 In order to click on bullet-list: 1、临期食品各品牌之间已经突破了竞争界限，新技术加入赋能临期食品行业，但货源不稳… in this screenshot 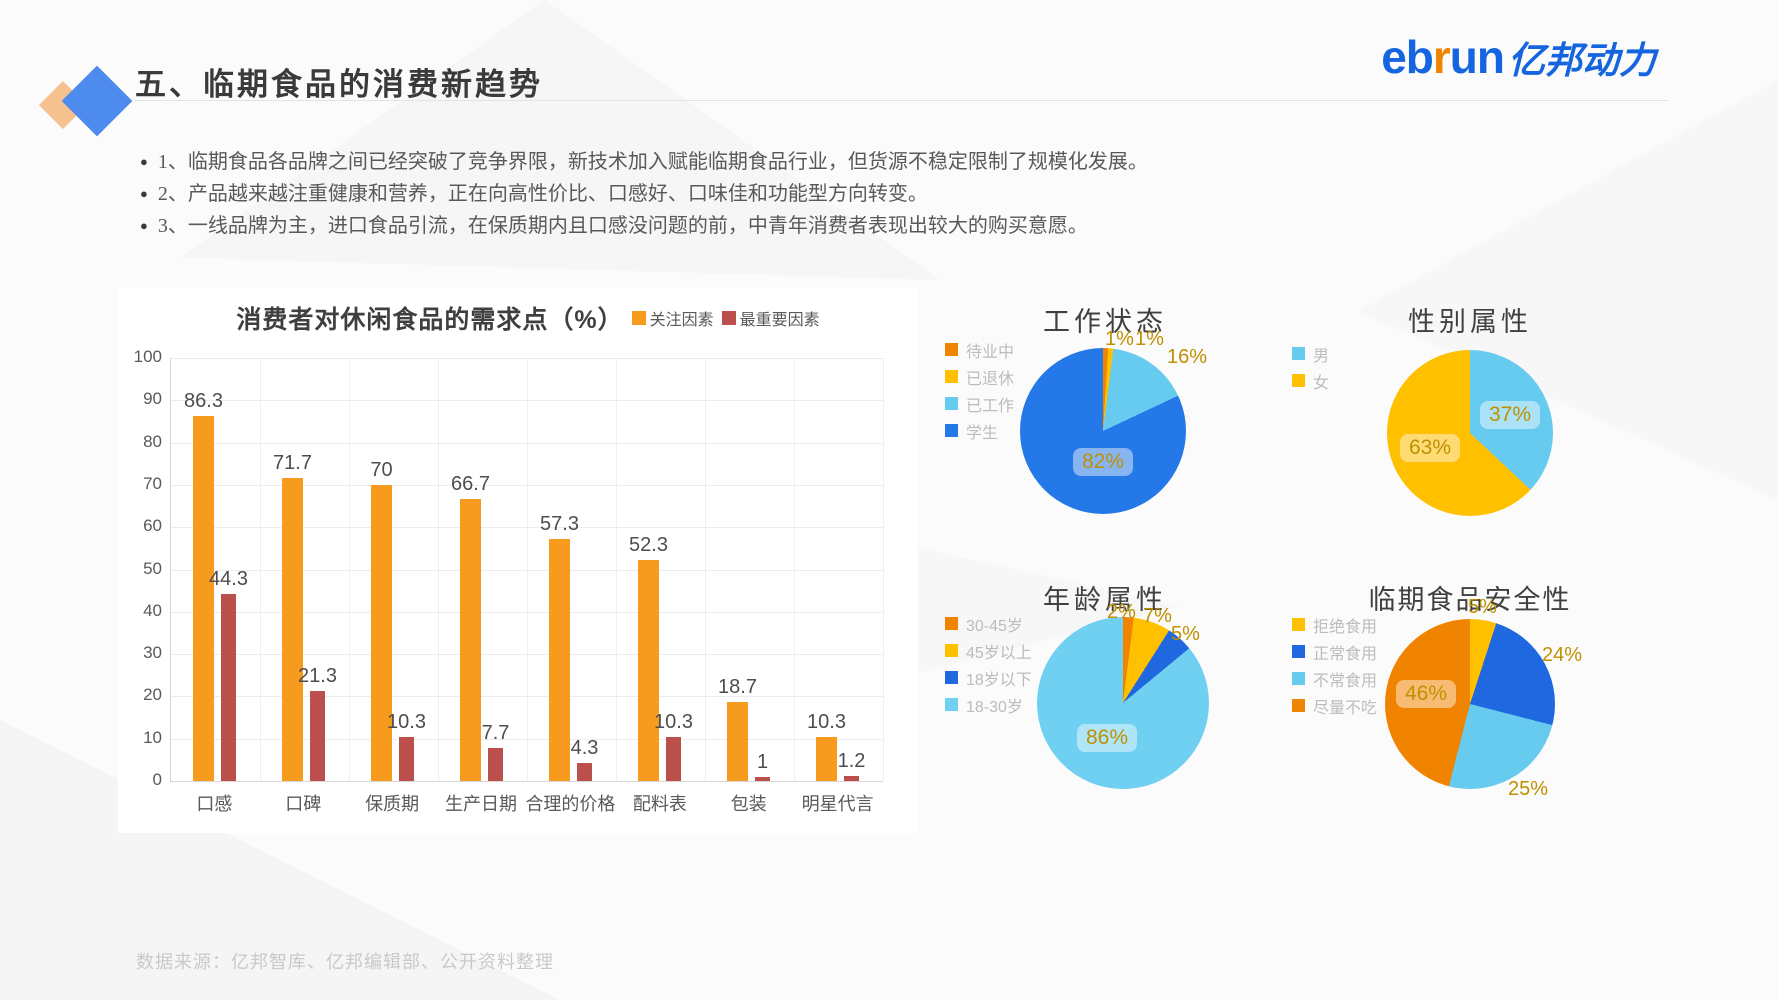, I will do `click(644, 194)`.